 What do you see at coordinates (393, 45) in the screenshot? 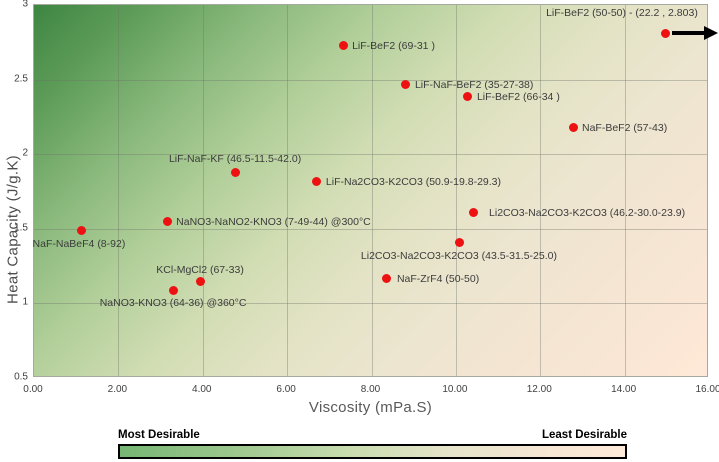
I see `data-point-label: LiF-BeF2 (69-31 )` at bounding box center [393, 45].